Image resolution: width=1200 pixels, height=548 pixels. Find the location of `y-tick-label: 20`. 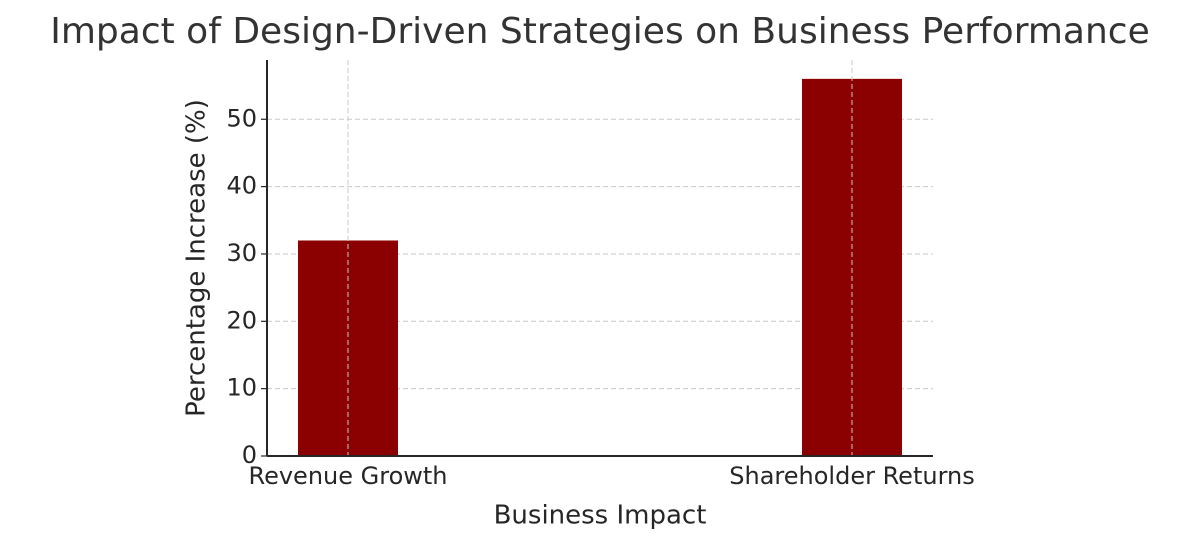

y-tick-label: 20 is located at coordinates (241, 320).